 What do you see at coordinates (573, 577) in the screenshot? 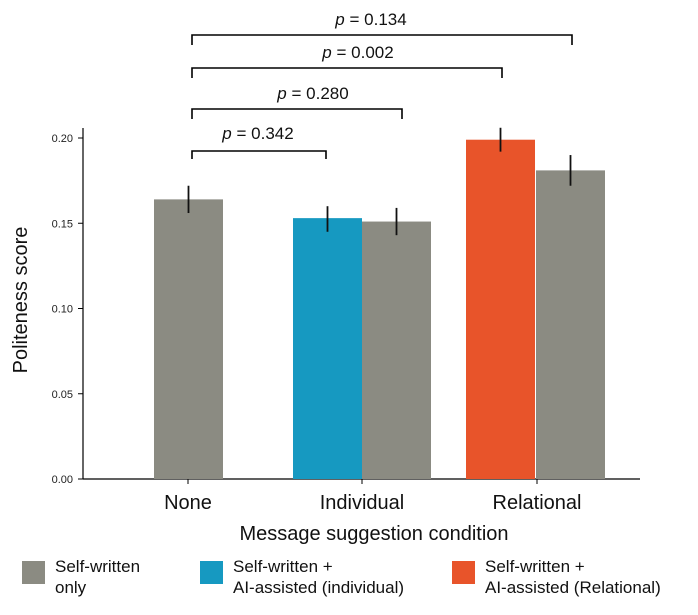
I see `legend-label: Self-written + AI-assisted (Relational)` at bounding box center [573, 577].